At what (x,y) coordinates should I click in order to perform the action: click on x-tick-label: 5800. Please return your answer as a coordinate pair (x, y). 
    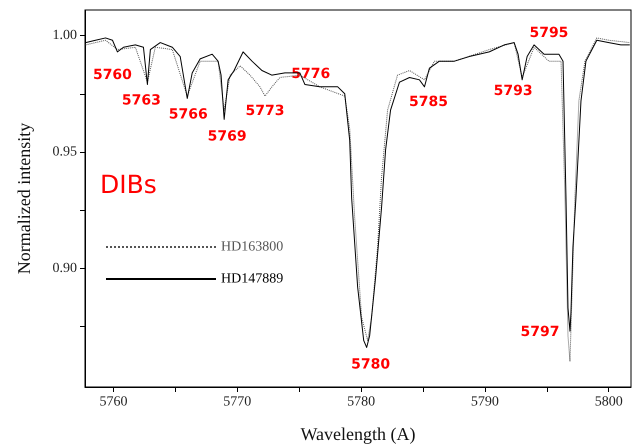
    Looking at the image, I should click on (608, 402).